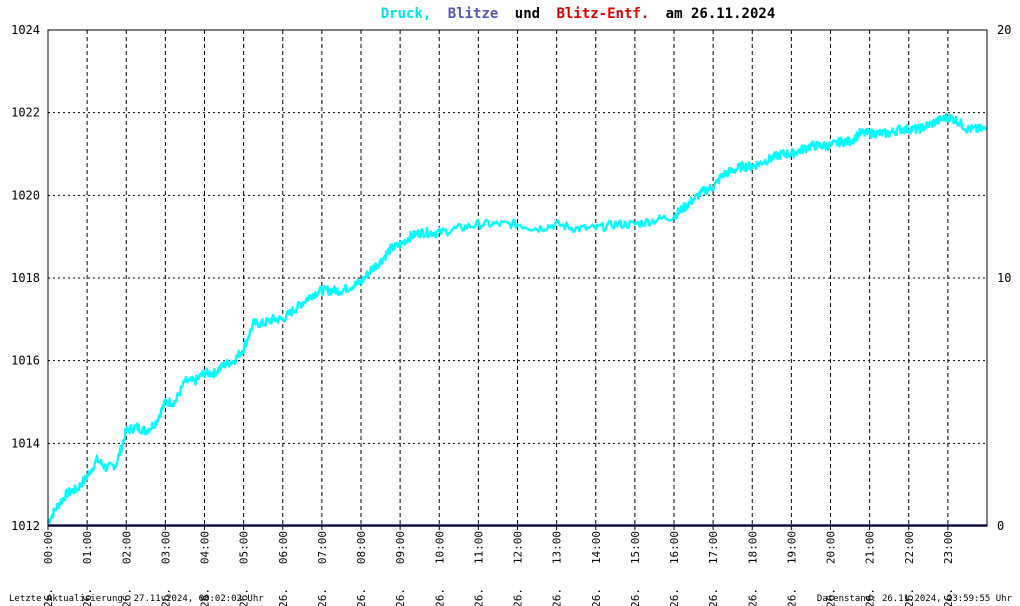  What do you see at coordinates (322, 547) in the screenshot?
I see `x-tick-label: 07:00` at bounding box center [322, 547].